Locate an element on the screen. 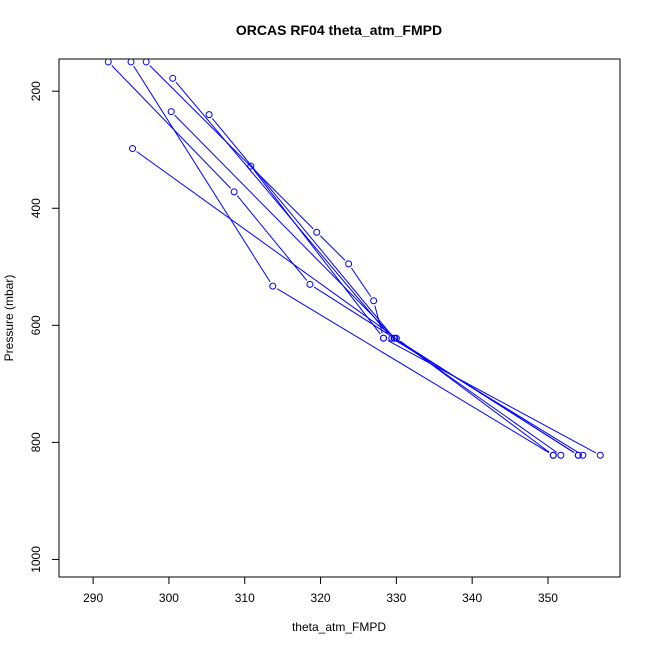  x-tick-label: 320 is located at coordinates (321, 598).